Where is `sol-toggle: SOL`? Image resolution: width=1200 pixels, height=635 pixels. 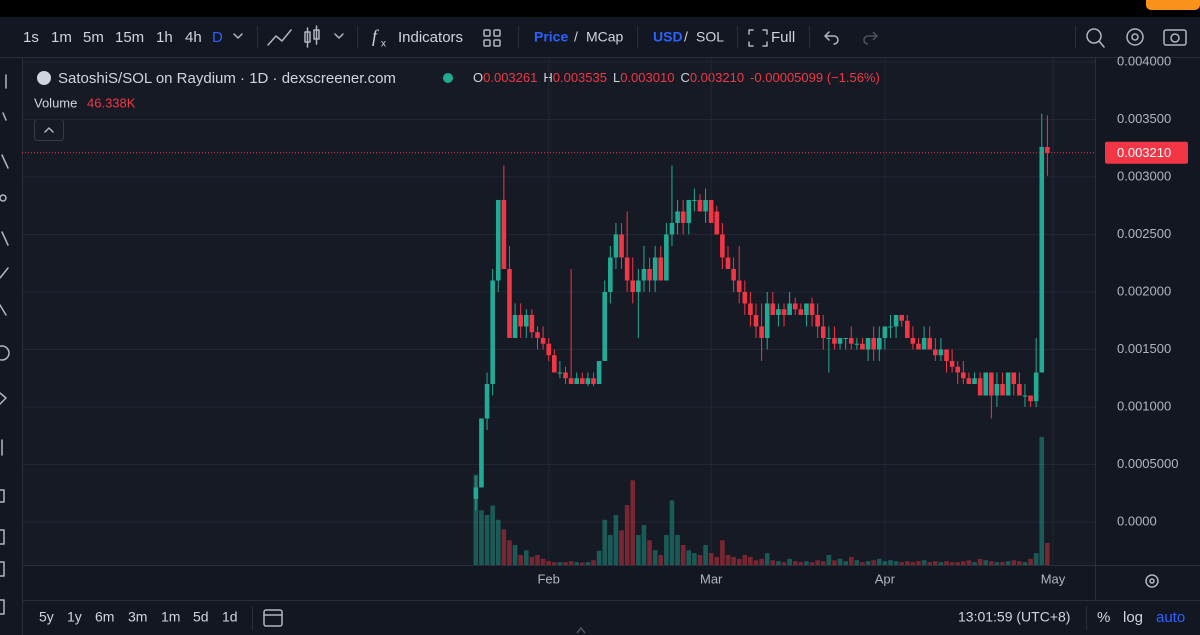
sol-toggle: SOL is located at coordinates (710, 37).